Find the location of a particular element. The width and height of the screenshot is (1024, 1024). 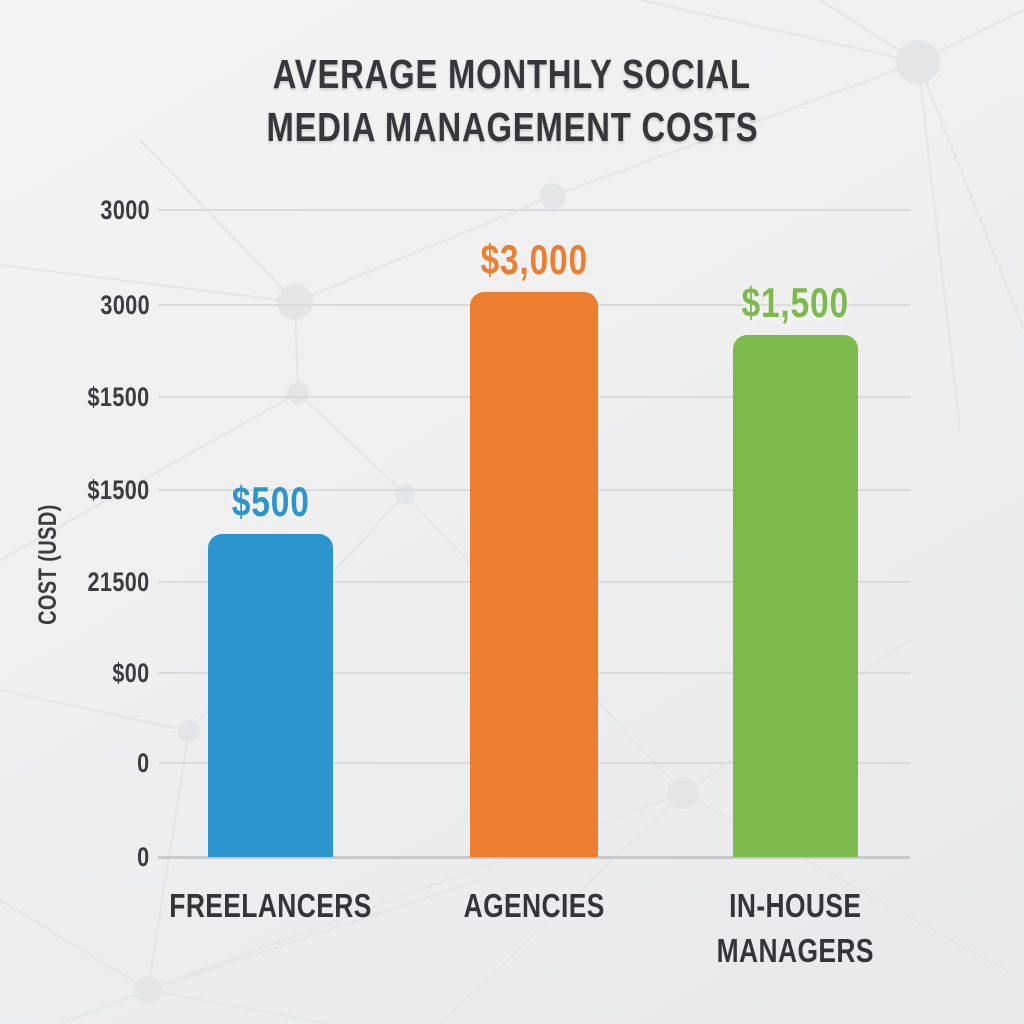

bar-value-text: $1,500 is located at coordinates (795, 302).